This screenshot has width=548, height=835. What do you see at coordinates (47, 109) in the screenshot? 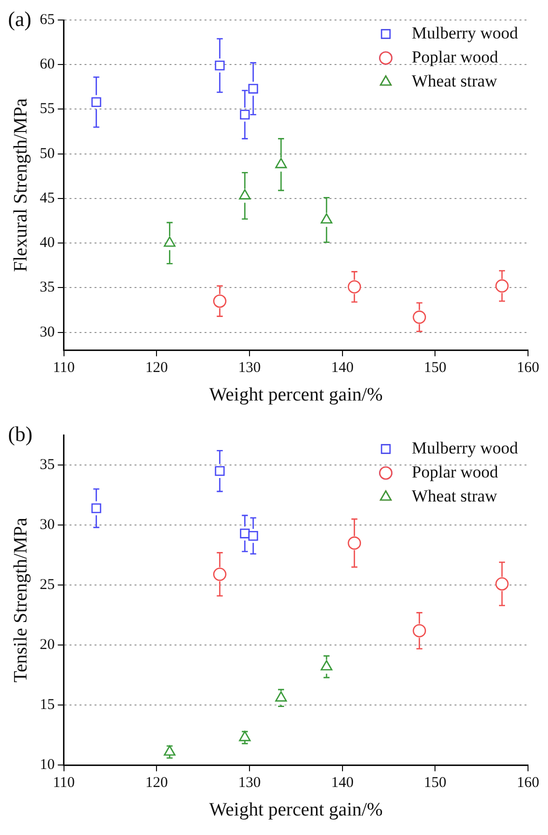
I see `y-tick-label: 55` at bounding box center [47, 109].